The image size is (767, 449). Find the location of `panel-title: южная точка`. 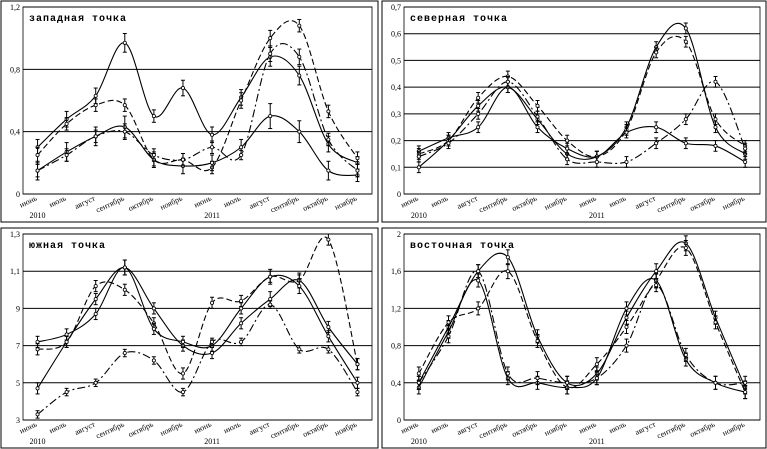

panel-title: южная точка is located at coordinates (67, 246).